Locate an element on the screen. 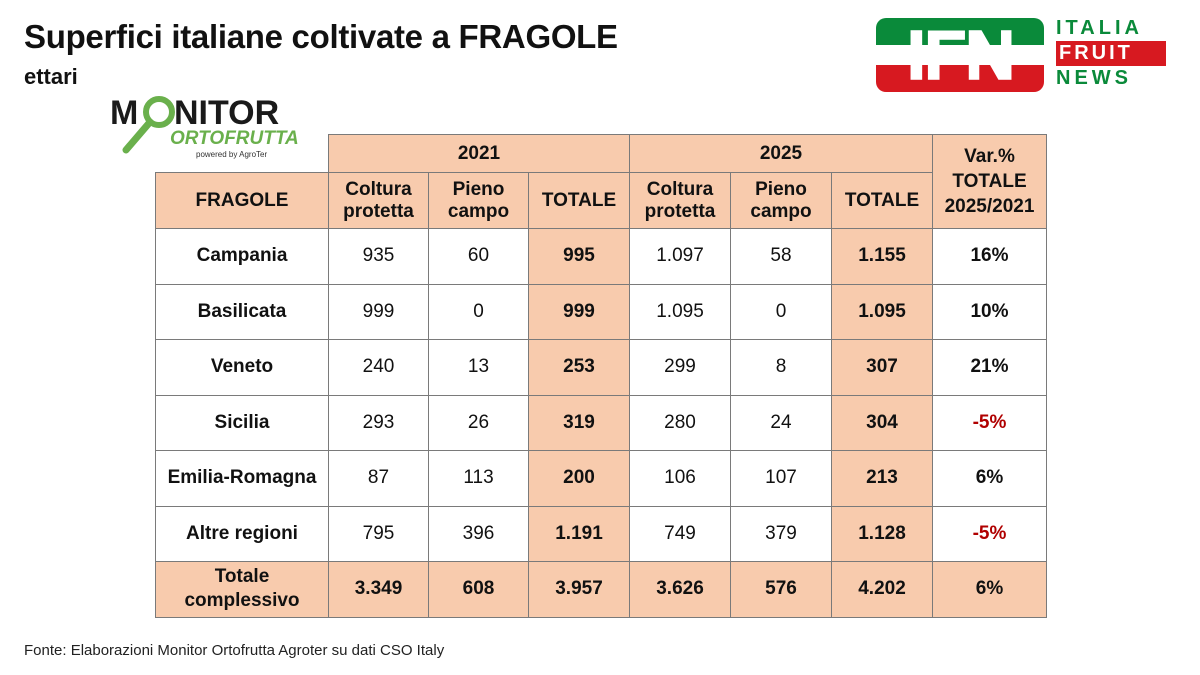 The height and width of the screenshot is (675, 1200). ifn-letters: IFN is located at coordinates (961, 55).